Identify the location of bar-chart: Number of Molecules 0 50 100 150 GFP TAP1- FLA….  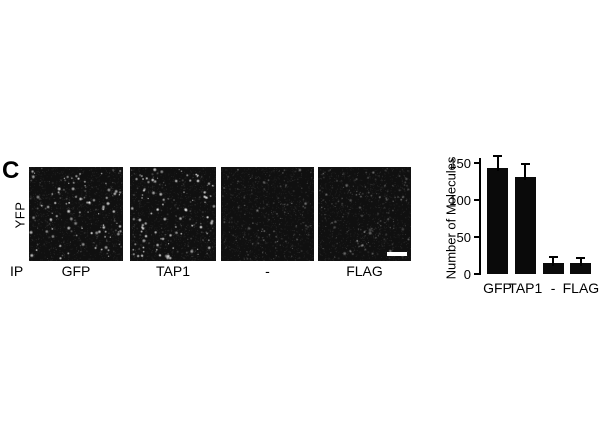
(520, 222).